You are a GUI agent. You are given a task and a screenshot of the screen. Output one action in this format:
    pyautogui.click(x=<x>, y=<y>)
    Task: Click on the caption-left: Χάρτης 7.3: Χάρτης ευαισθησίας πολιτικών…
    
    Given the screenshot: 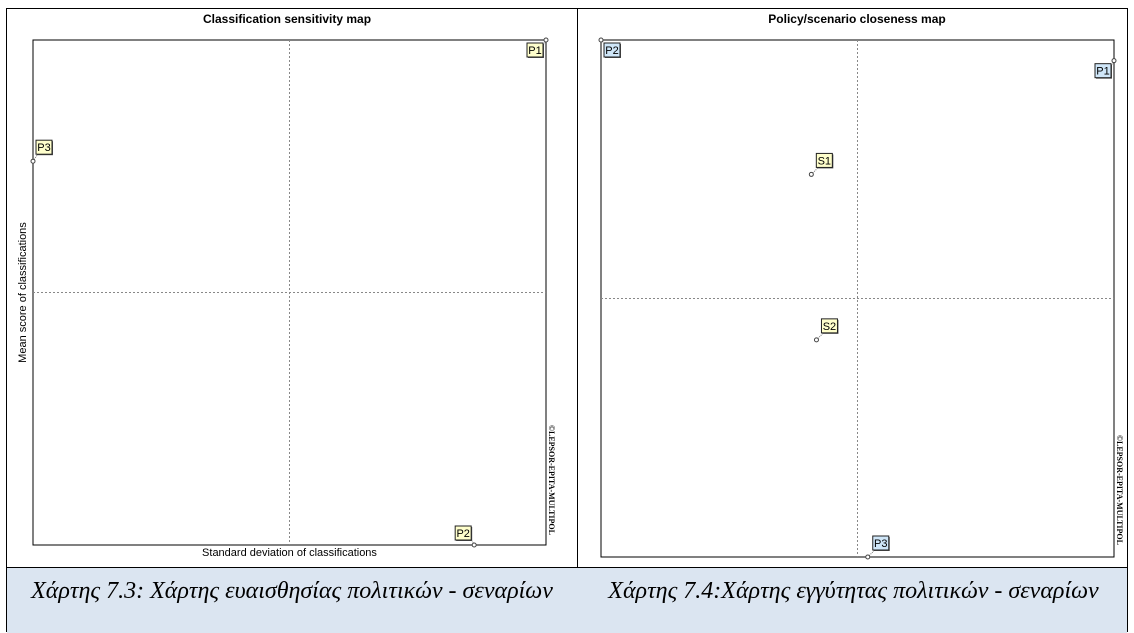 What is the action you would take?
    pyautogui.click(x=292, y=591)
    